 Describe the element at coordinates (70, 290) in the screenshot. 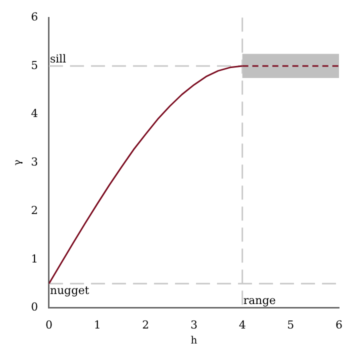

I see `ref-line-label: nugget` at that location.